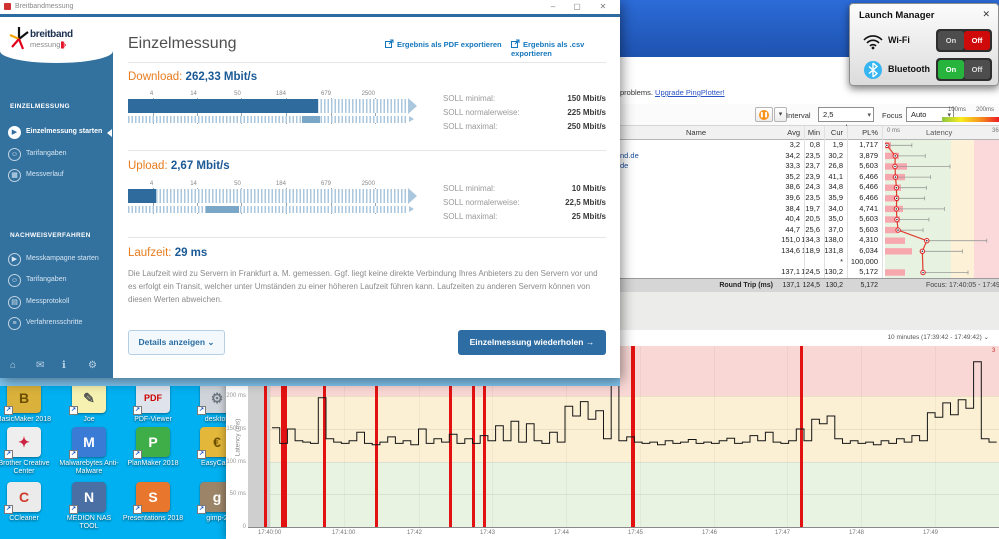 This screenshot has width=999, height=539. Describe the element at coordinates (846, 119) in the screenshot. I see `interval-select: 2,5 seconds` at that location.